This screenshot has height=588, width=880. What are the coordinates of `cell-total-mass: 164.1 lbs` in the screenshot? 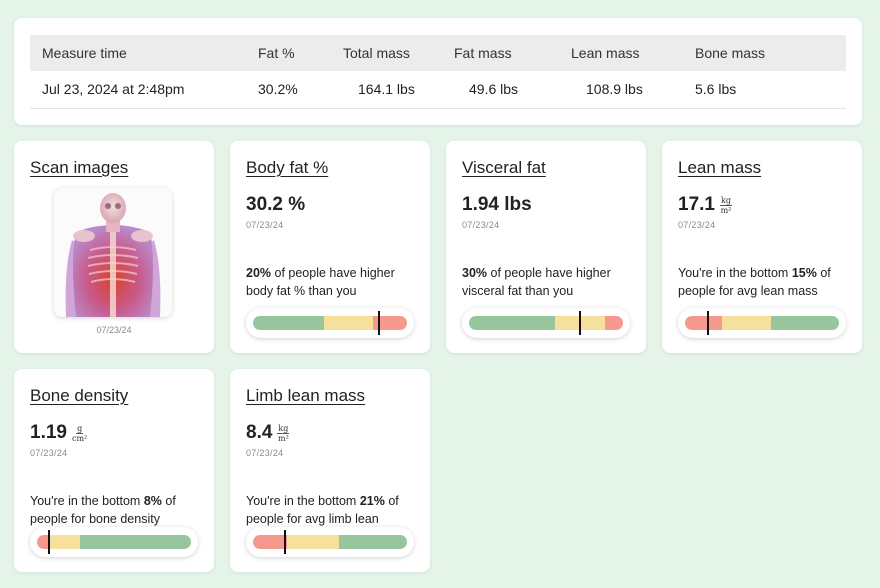 It's located at (386, 89).